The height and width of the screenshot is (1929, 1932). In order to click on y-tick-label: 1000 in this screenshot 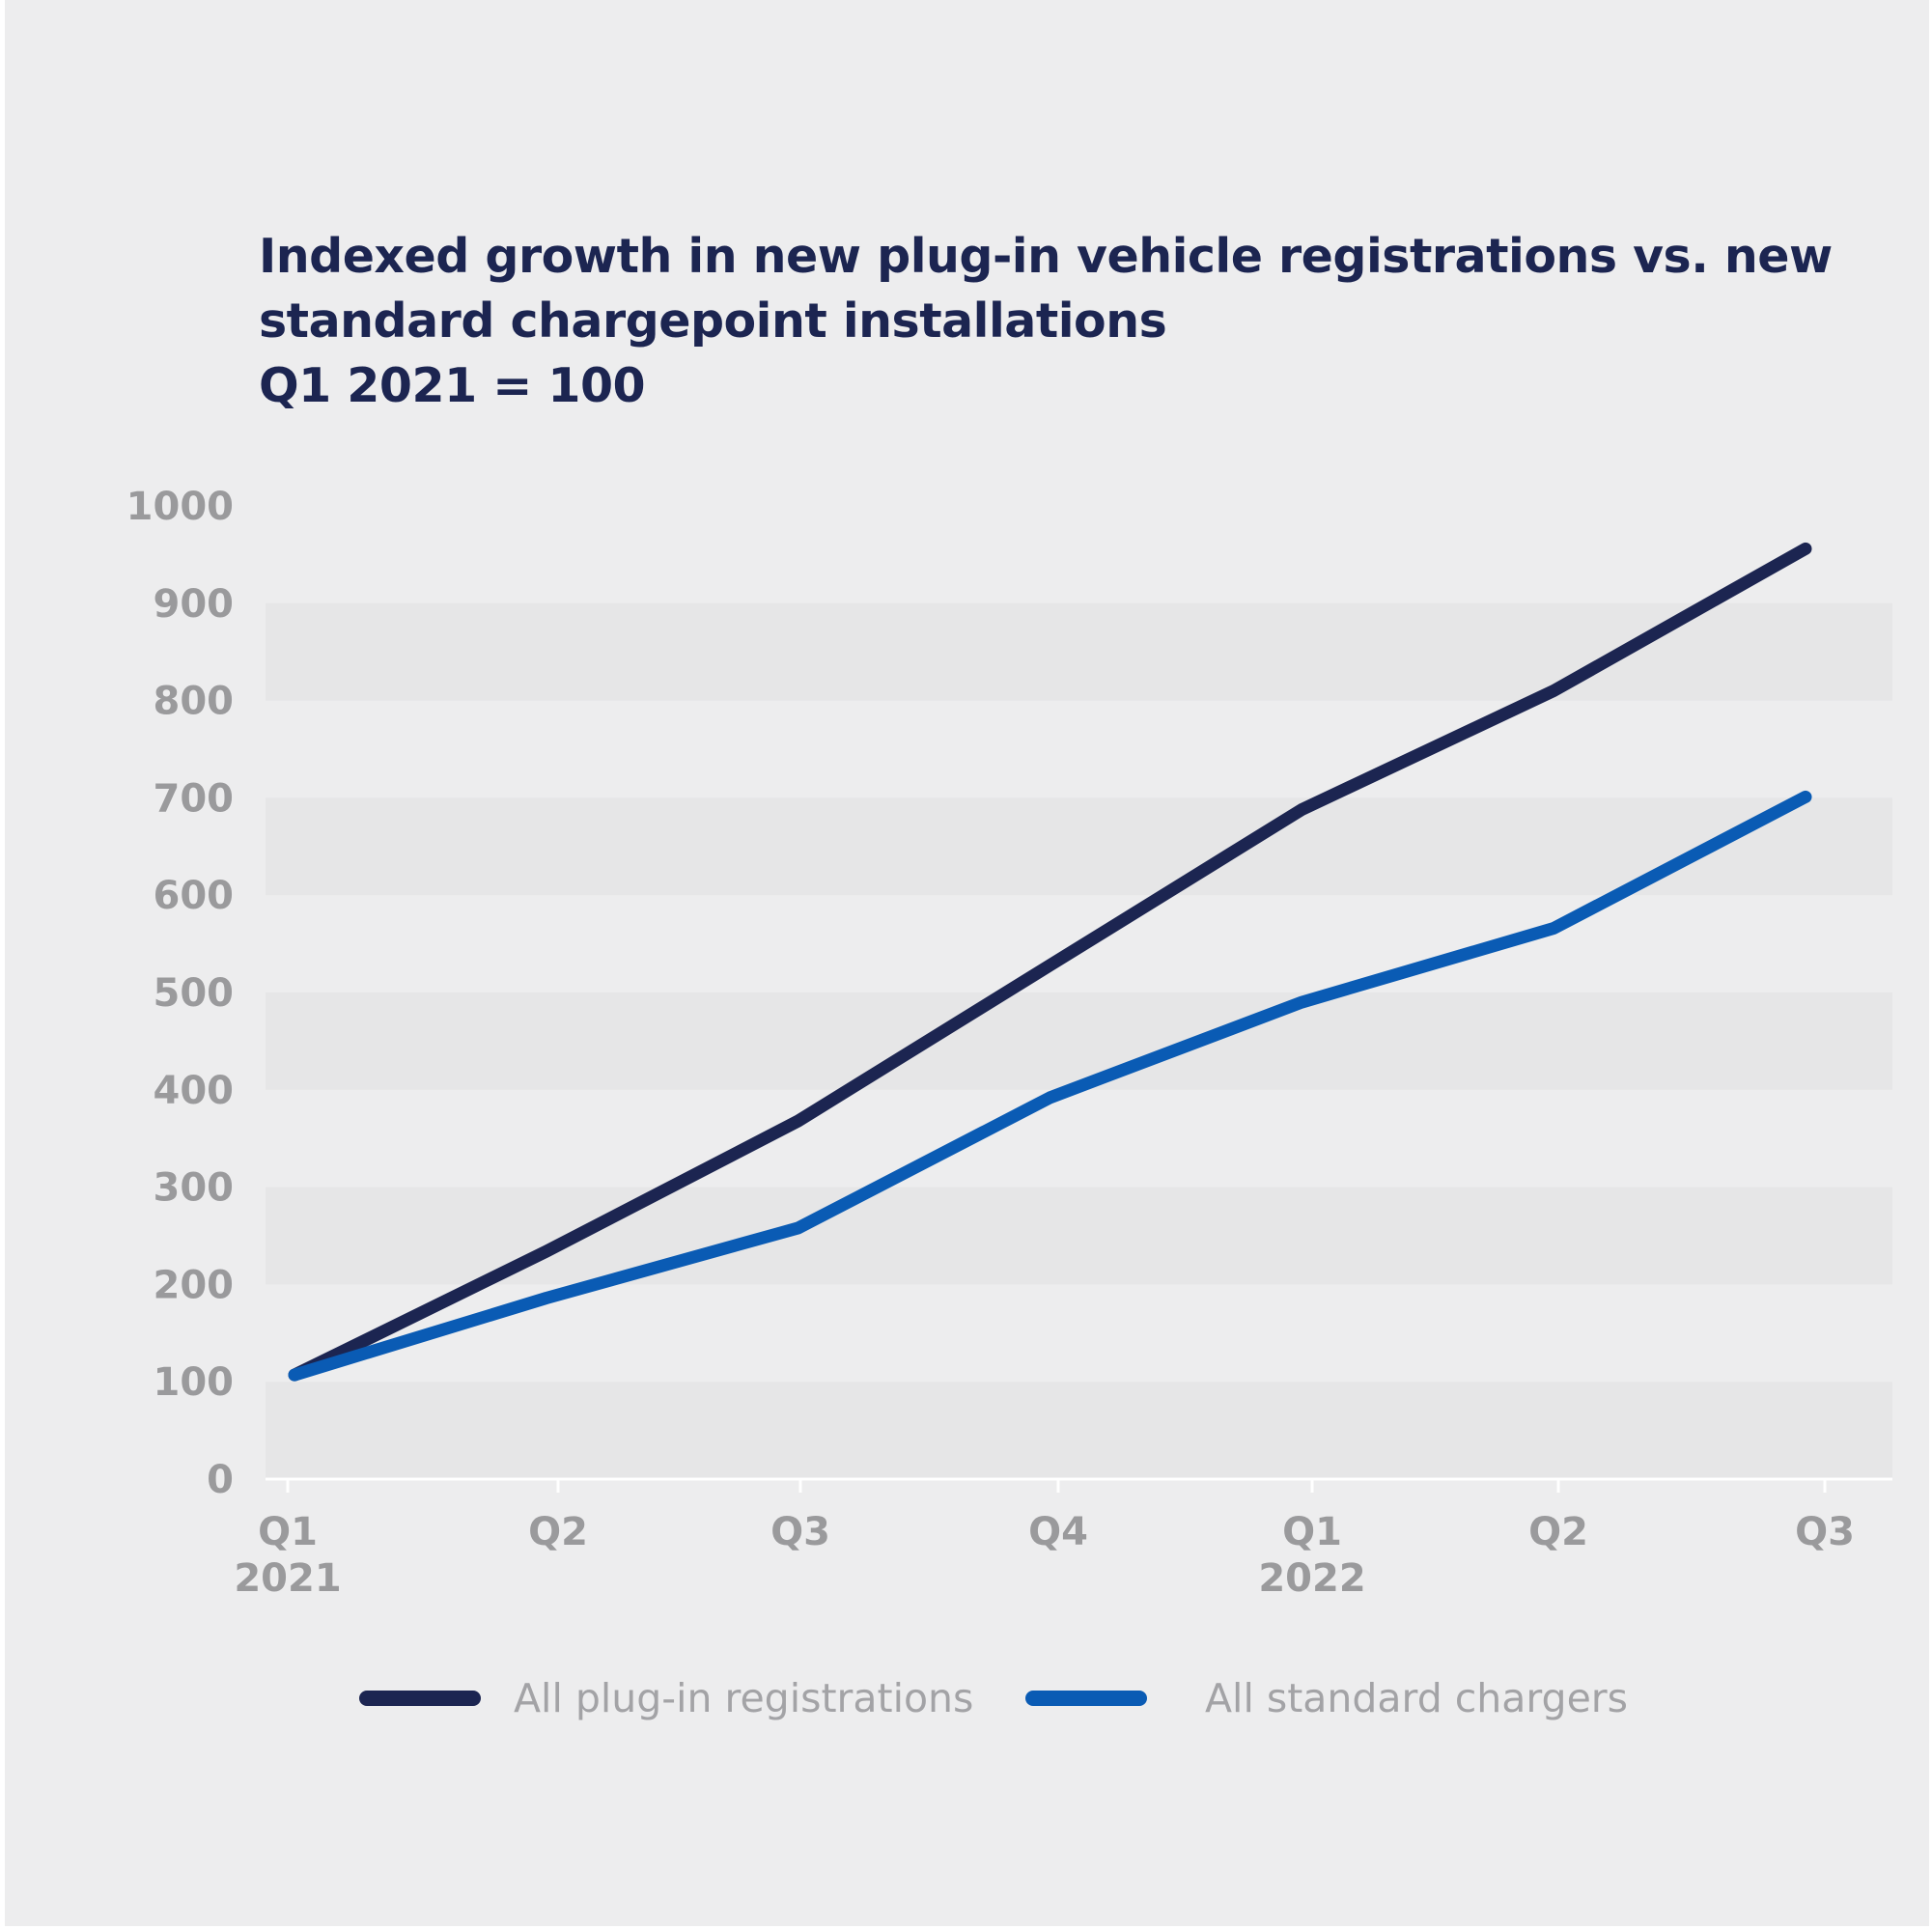, I will do `click(180, 507)`.